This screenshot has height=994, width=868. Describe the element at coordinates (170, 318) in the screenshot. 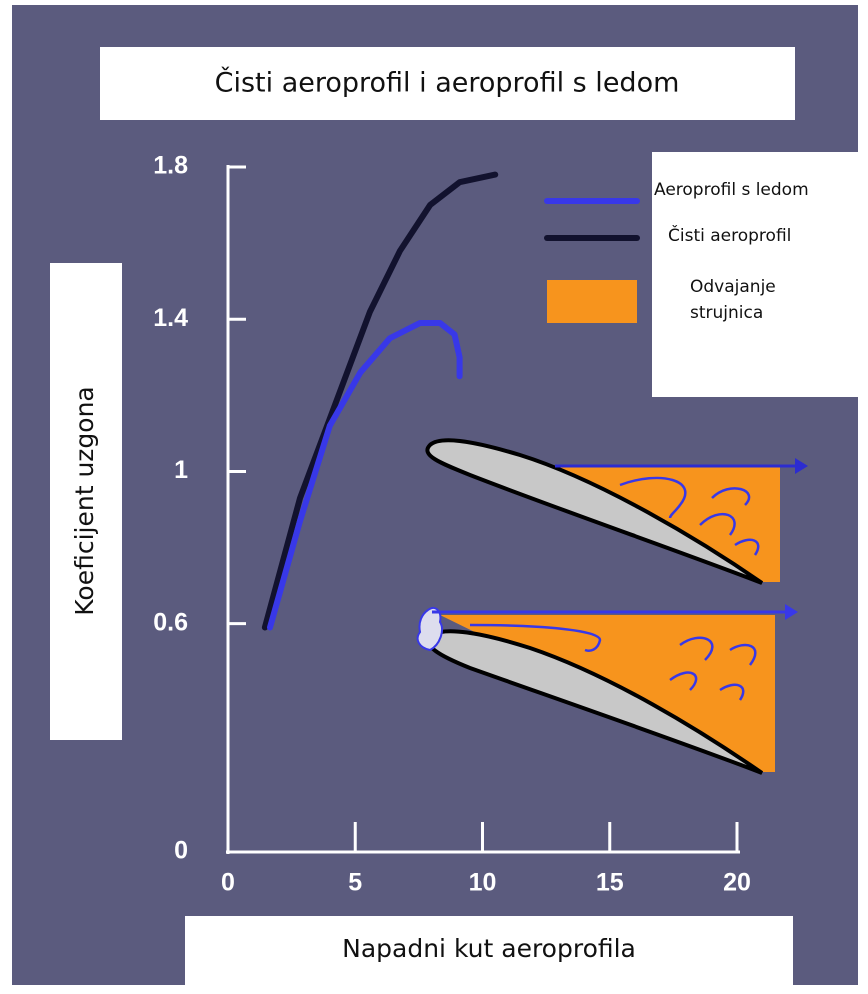

I see `y-tick-label: 1.4` at that location.